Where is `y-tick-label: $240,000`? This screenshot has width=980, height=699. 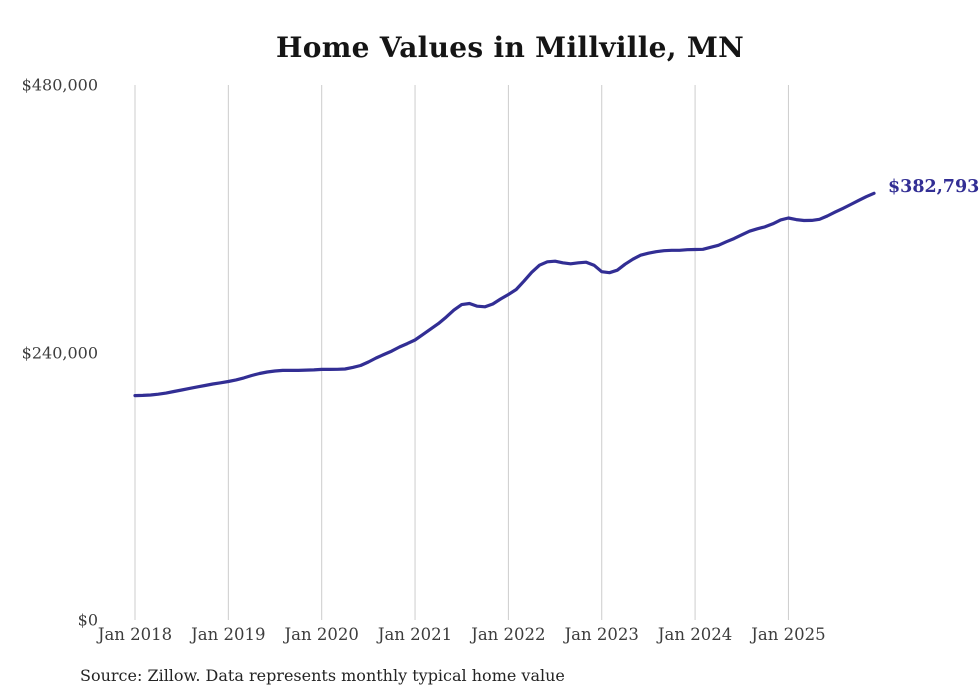 y-tick-label: $240,000 is located at coordinates (59, 352).